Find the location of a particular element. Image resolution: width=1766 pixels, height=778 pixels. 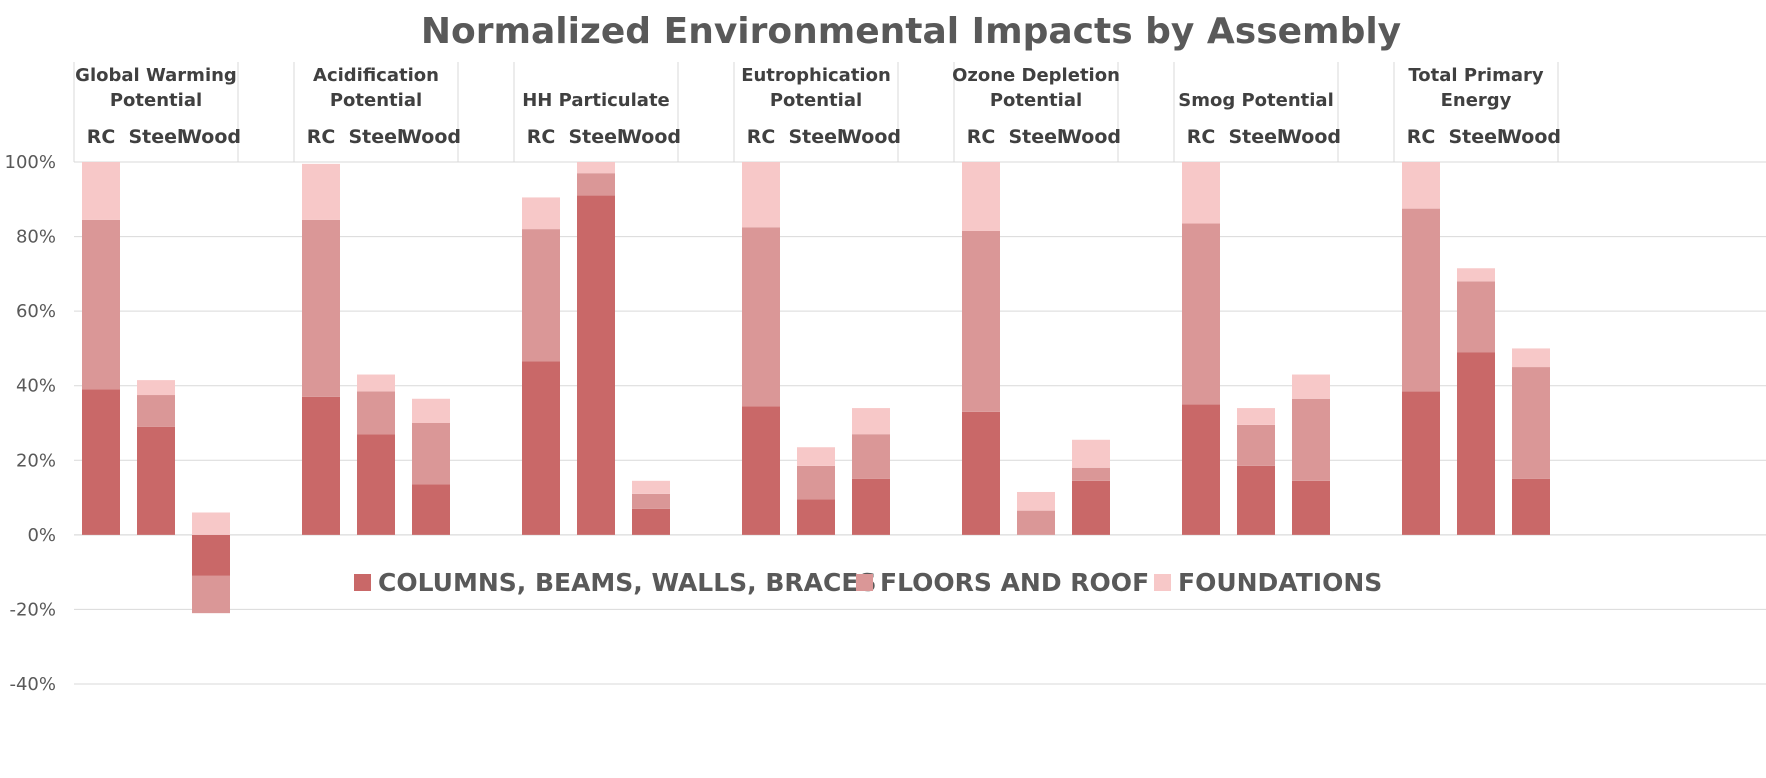

legend-label: FLOORS AND ROOF is located at coordinates (1014, 582).